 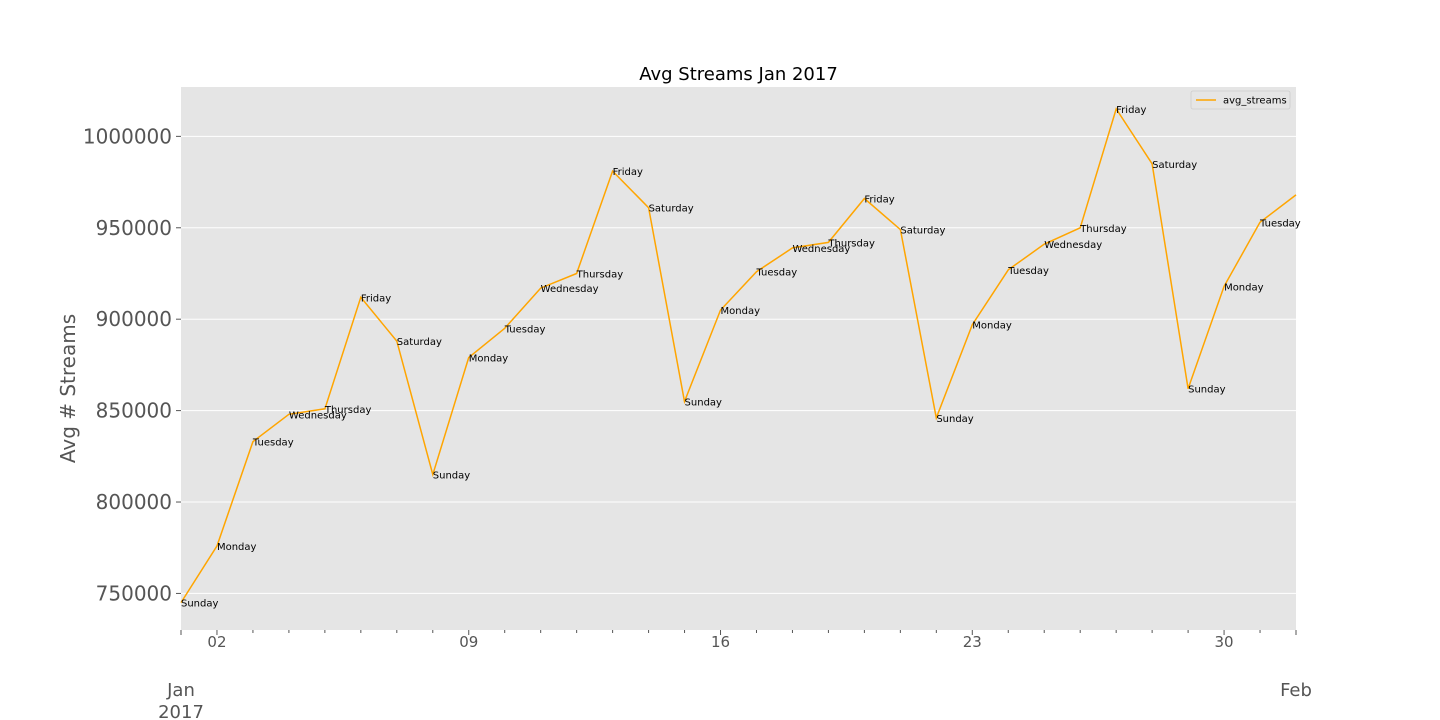 What do you see at coordinates (132, 364) in the screenshot?
I see `y-axis: 750000 800000 850000 900000 950000 1000000` at bounding box center [132, 364].